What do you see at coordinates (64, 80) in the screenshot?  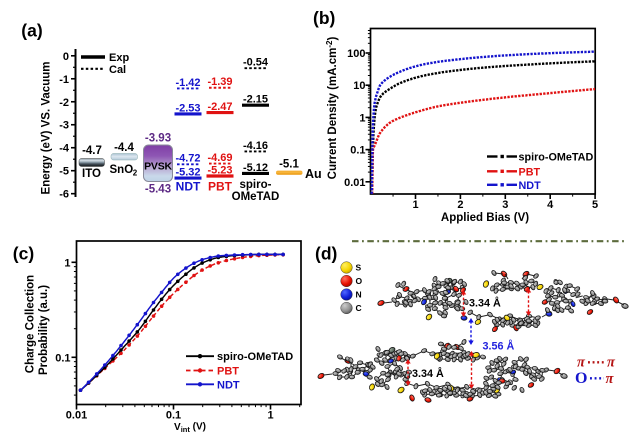 I see `svg-text: -1` at bounding box center [64, 80].